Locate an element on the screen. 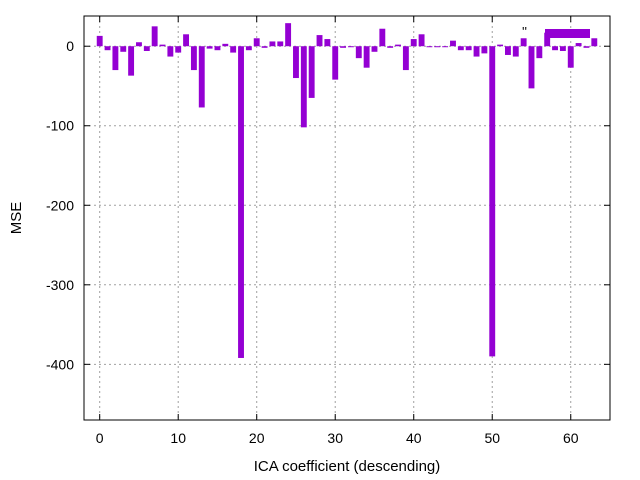  y-tick-label: -400 is located at coordinates (60, 364).